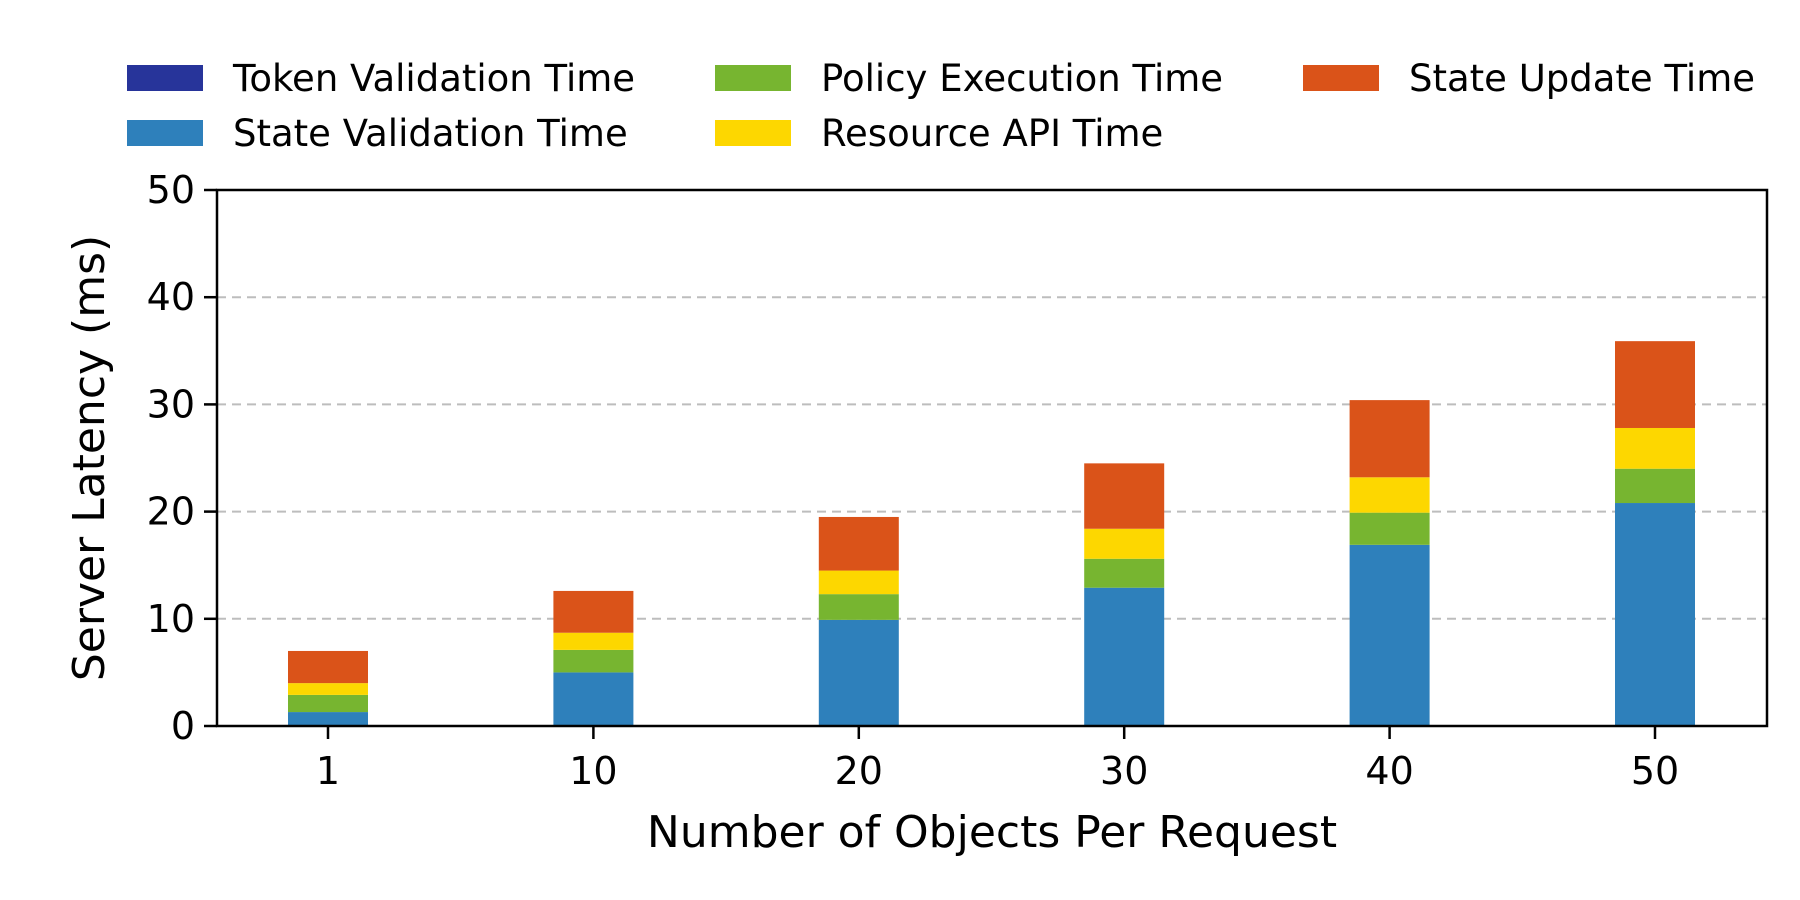 The height and width of the screenshot is (900, 1800). I want to click on y-tick-label: 0, so click(183, 726).